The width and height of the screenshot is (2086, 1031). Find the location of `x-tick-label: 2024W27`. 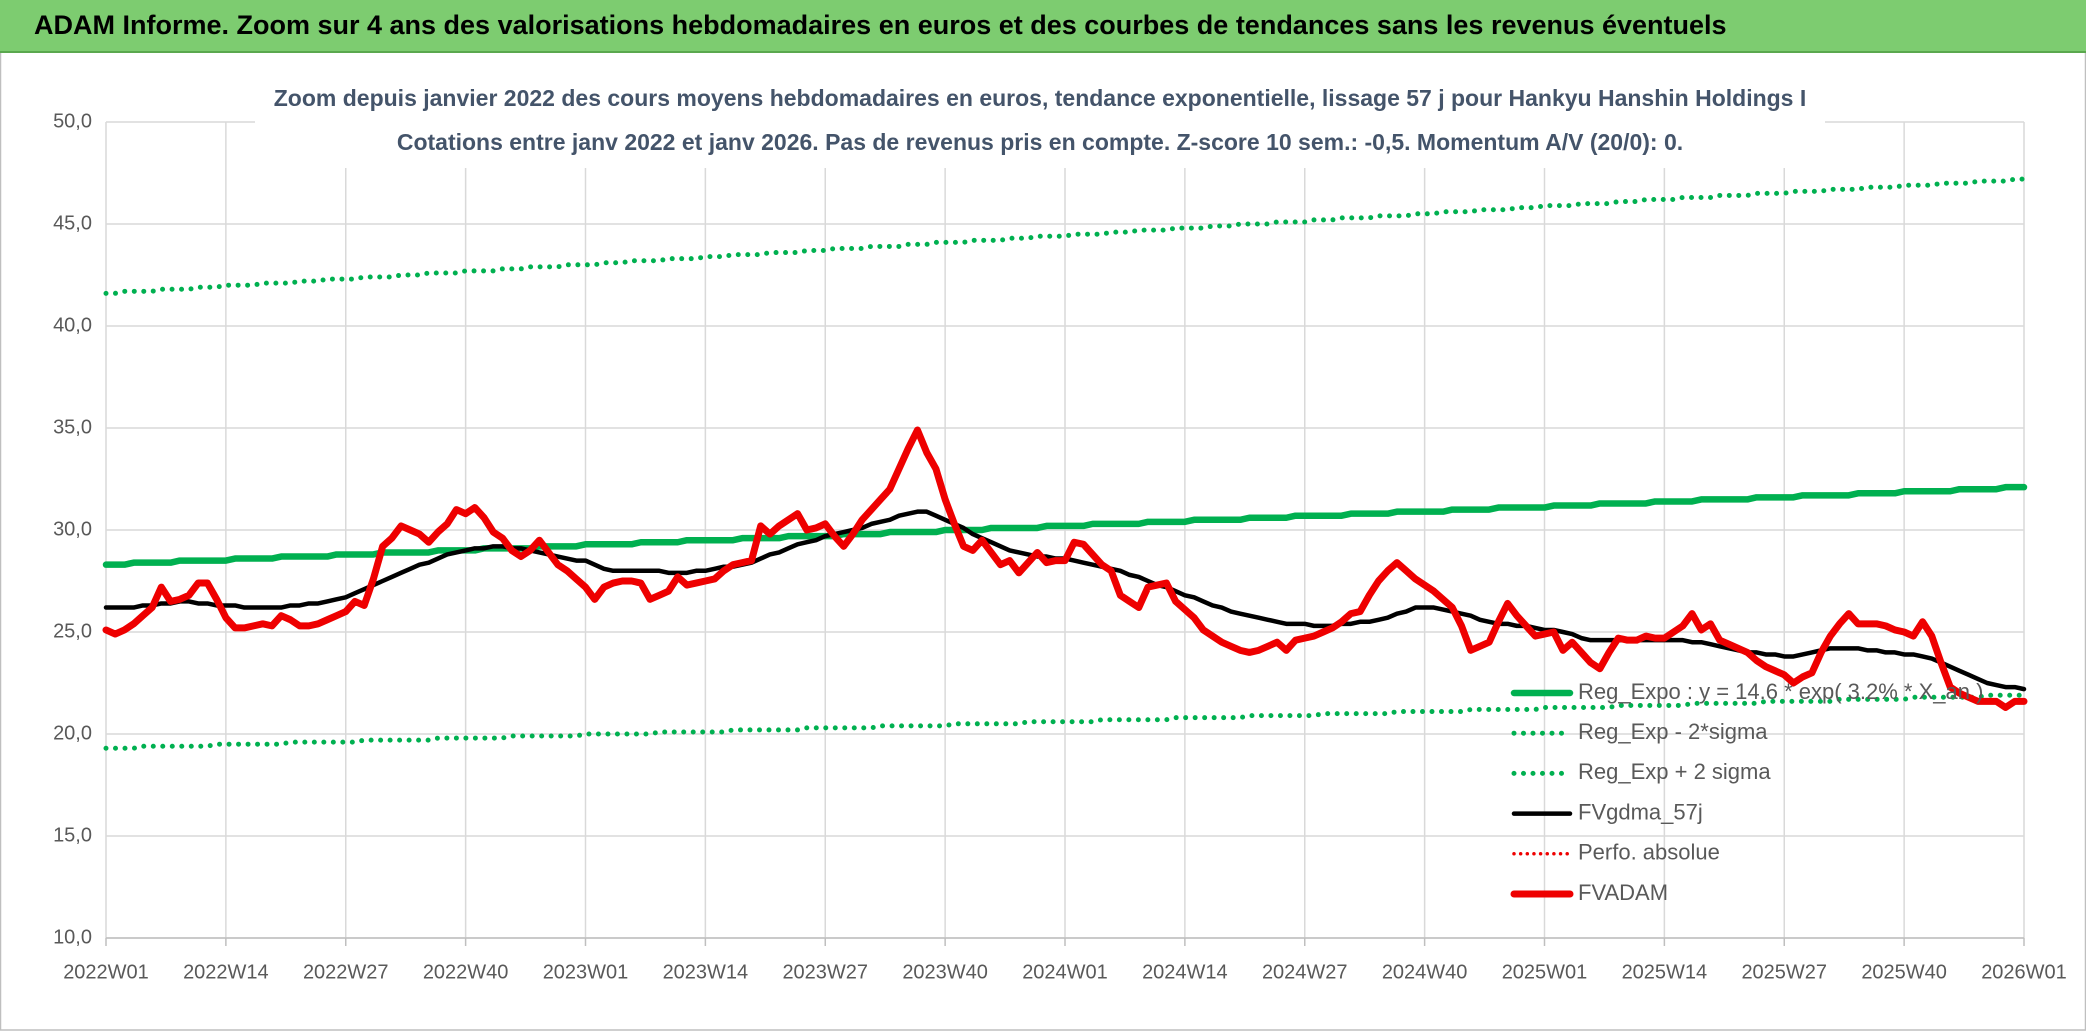

x-tick-label: 2024W27 is located at coordinates (1305, 972).